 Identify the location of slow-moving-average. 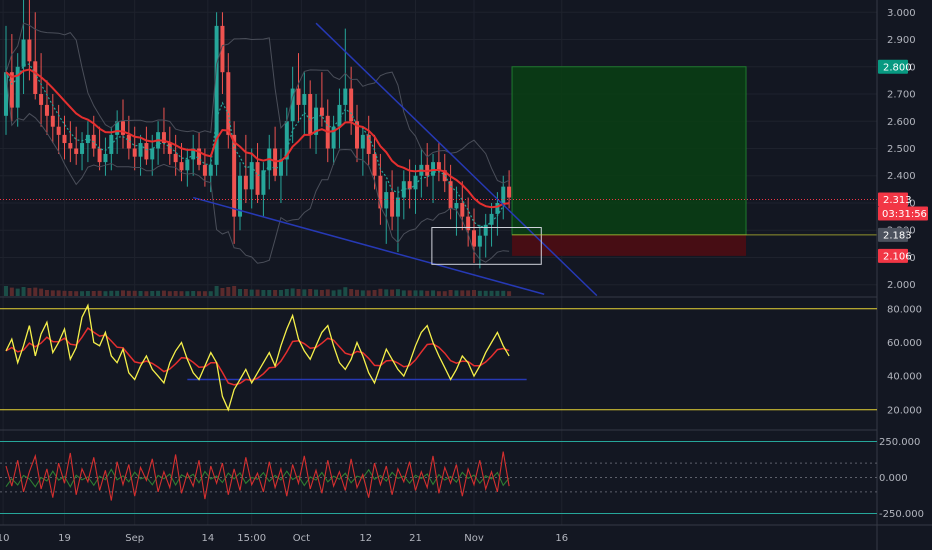
(257, 138).